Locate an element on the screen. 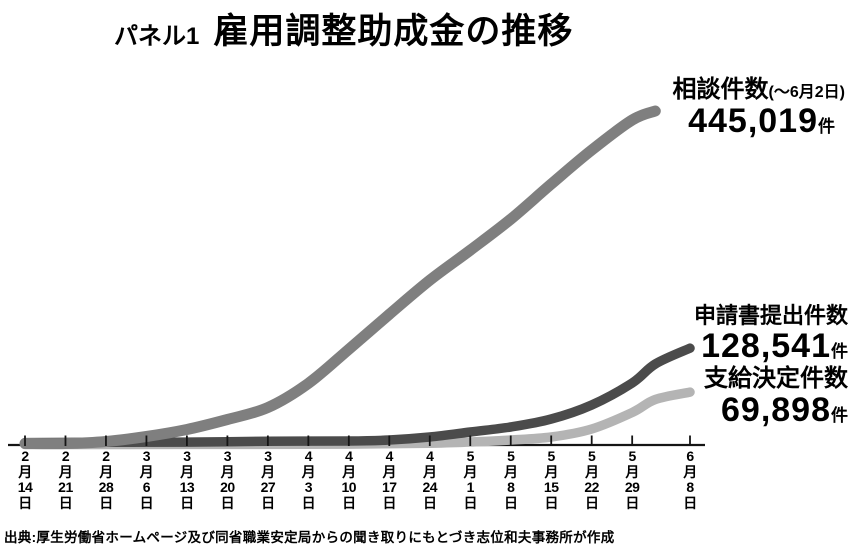 Image resolution: width=850 pixels, height=546 pixels. annotation-sodan-value-line: 445,019件 is located at coordinates (759, 121).